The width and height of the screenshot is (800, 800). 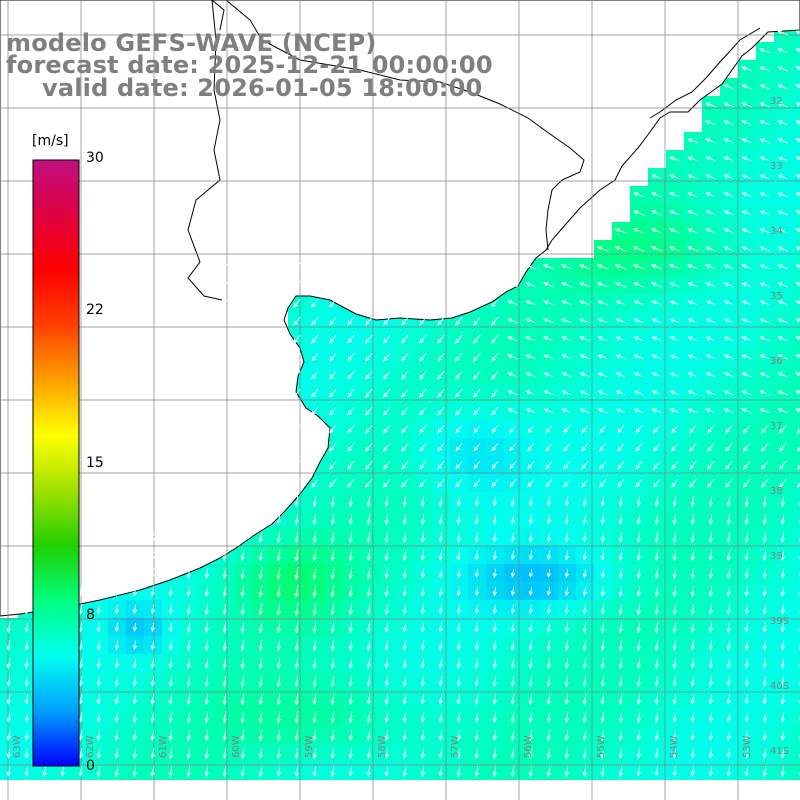 I want to click on colorbar-tick-15: 15, so click(x=95, y=463).